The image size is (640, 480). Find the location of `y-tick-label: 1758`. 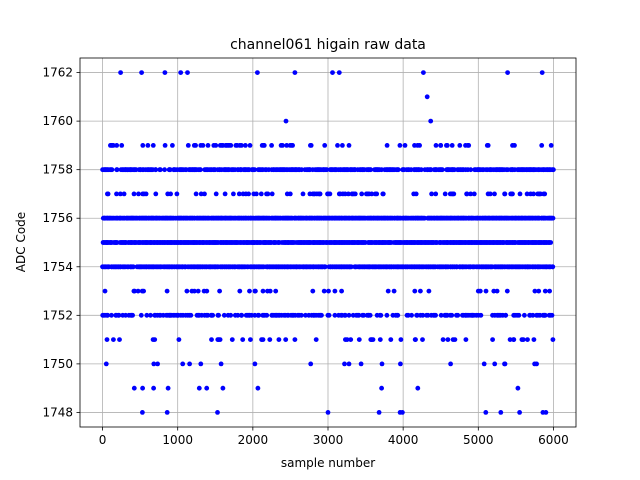

y-tick-label: 1758 is located at coordinates (57, 170).